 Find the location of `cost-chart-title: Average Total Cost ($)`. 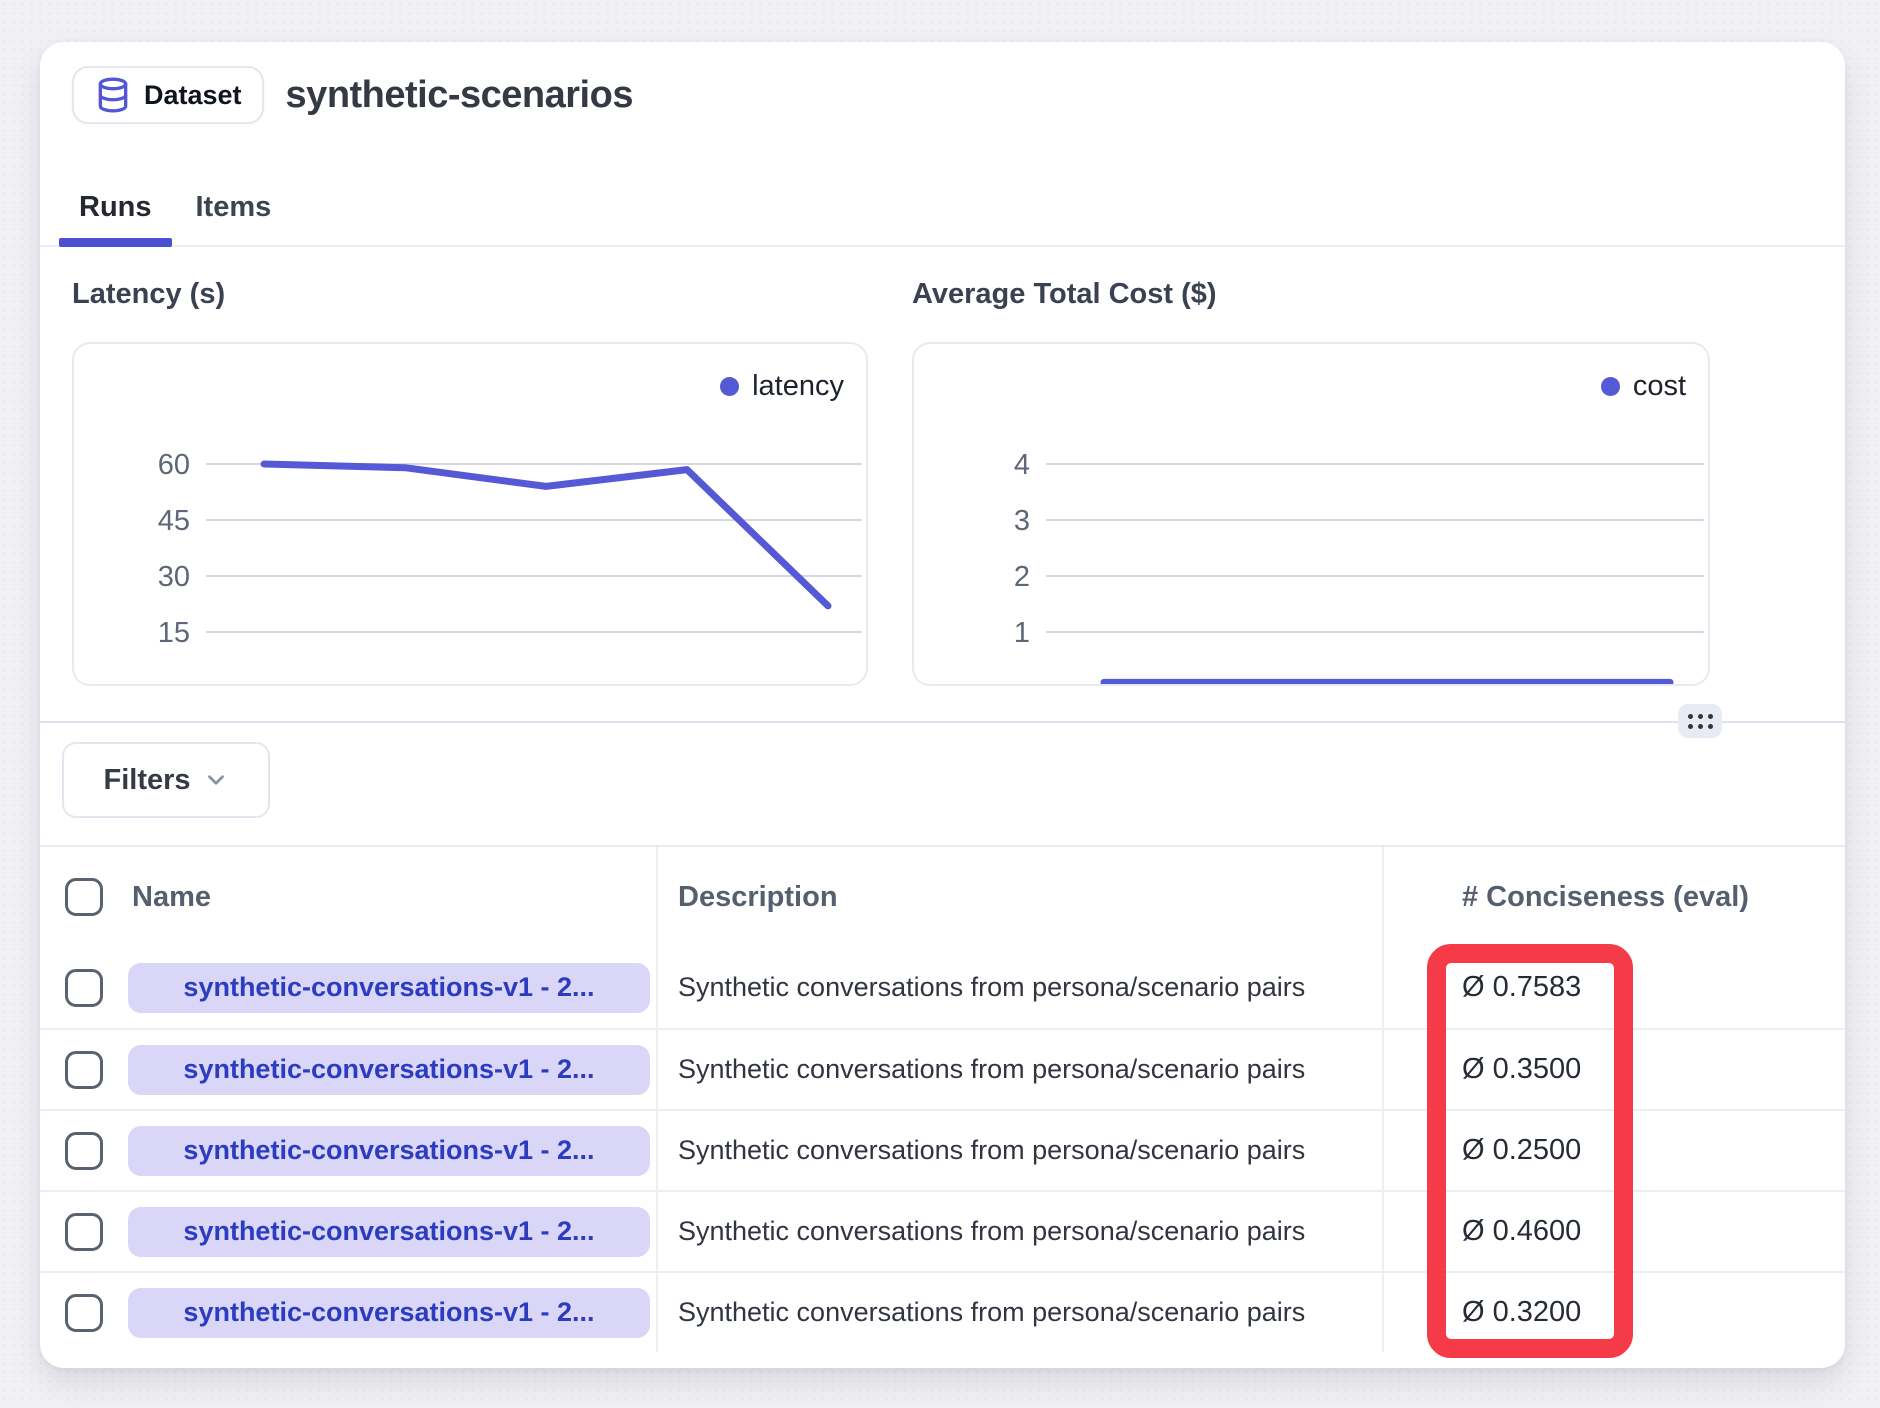

cost-chart-title: Average Total Cost ($) is located at coordinates (1064, 294).